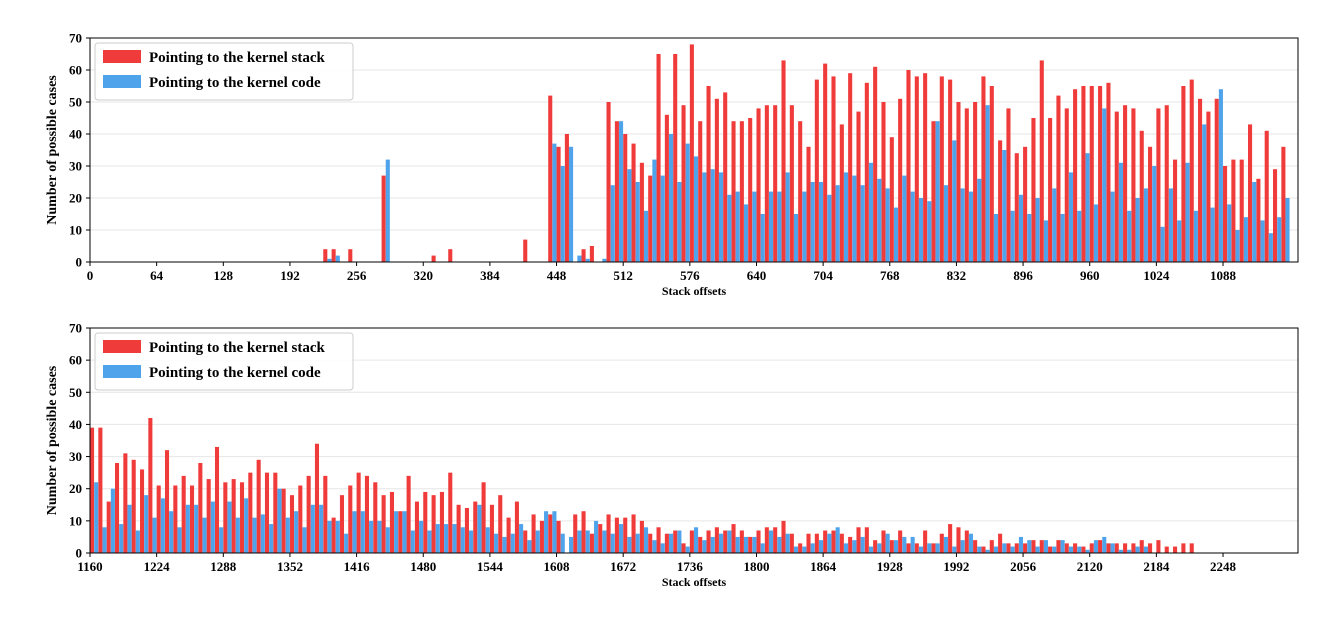 This screenshot has height=619, width=1341. What do you see at coordinates (357, 275) in the screenshot?
I see `x-tick-label: 256` at bounding box center [357, 275].